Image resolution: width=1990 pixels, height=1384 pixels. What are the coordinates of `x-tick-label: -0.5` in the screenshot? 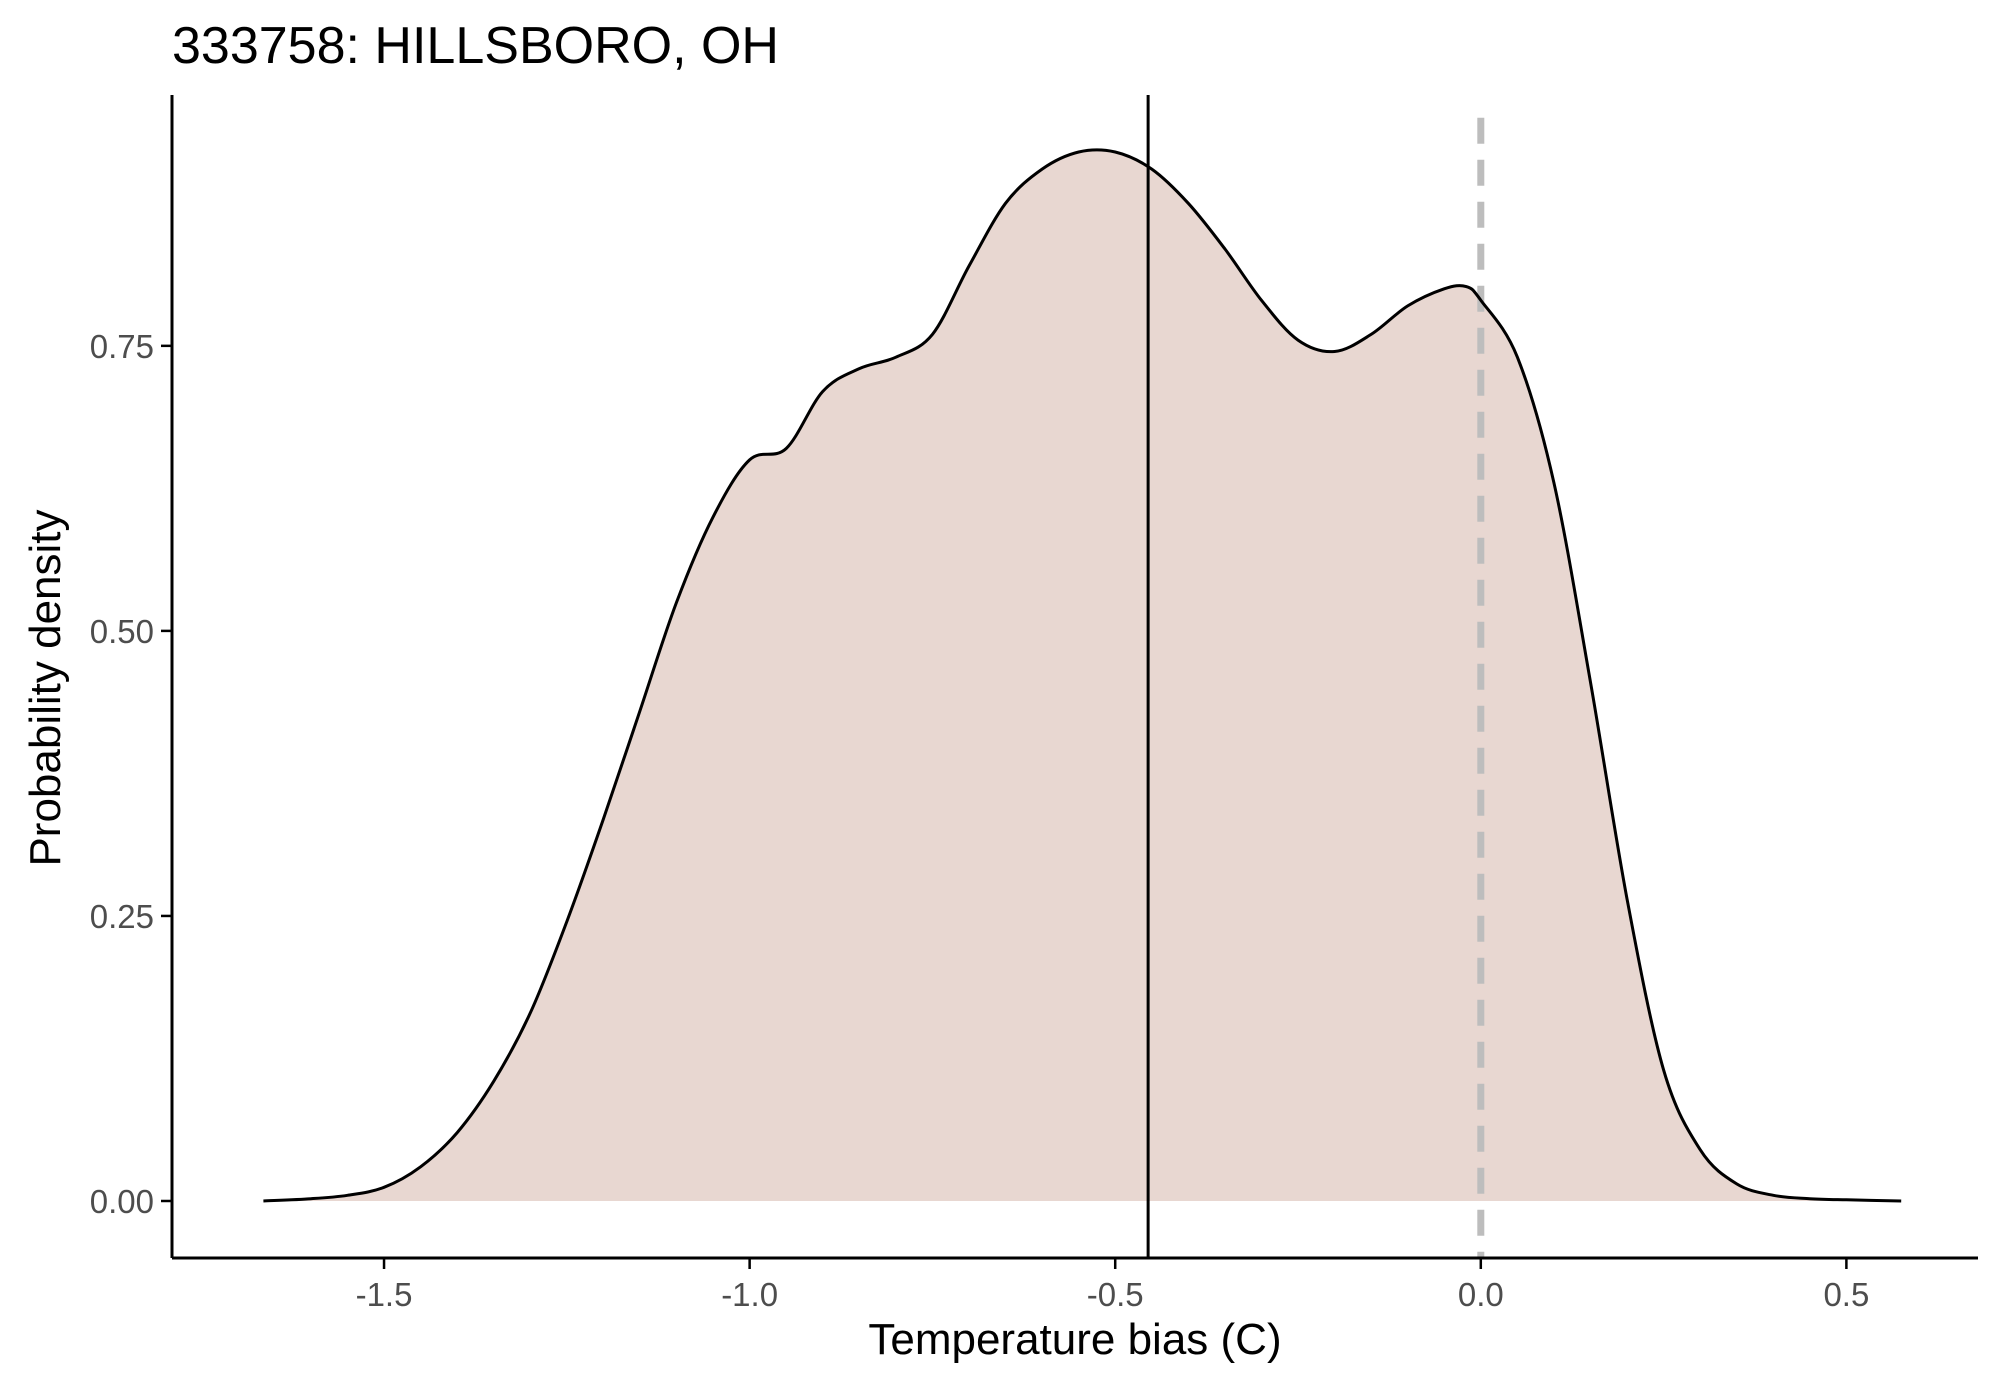 It's located at (1115, 1294).